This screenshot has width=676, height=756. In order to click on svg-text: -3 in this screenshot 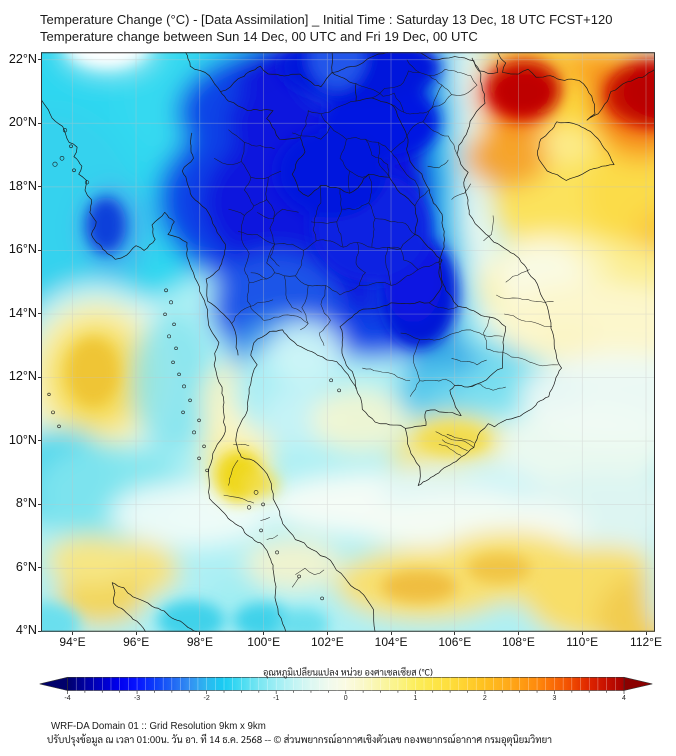, I will do `click(137, 698)`.